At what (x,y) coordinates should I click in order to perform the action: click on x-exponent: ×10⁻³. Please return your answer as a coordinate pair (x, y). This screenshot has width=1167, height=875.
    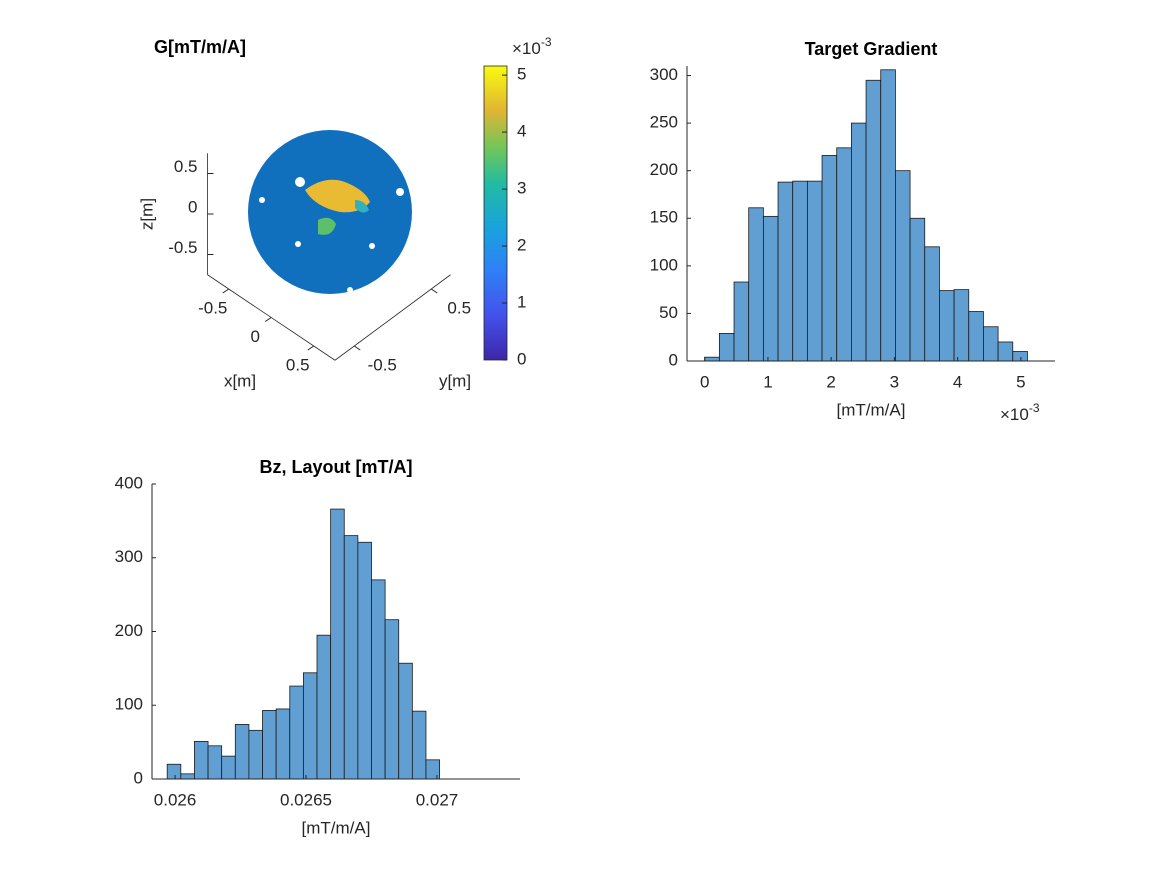
    Looking at the image, I should click on (1020, 412).